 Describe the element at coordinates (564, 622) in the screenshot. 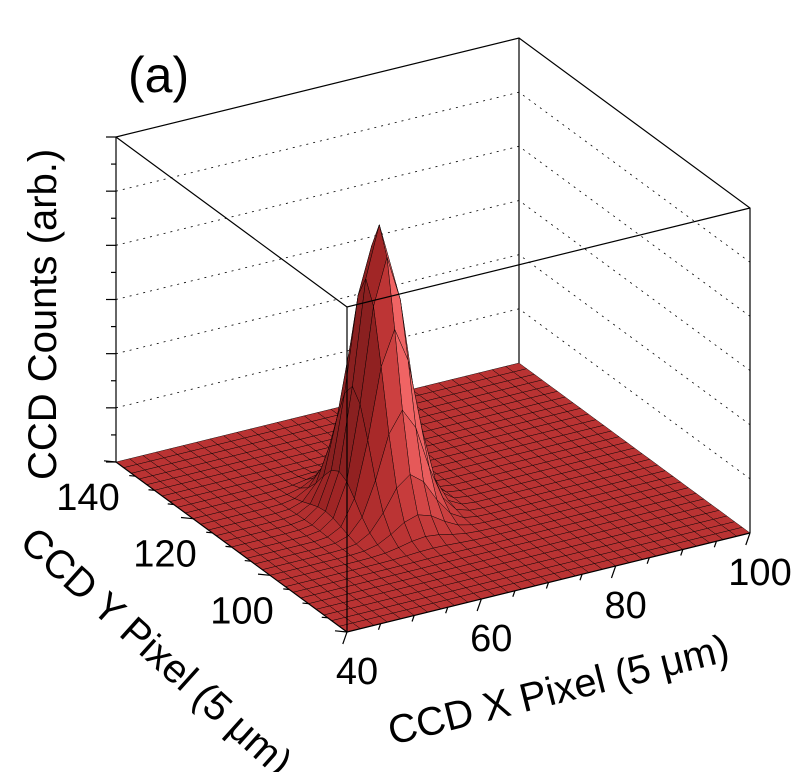

I see `x-tick-labels: 40 60 80 100` at that location.